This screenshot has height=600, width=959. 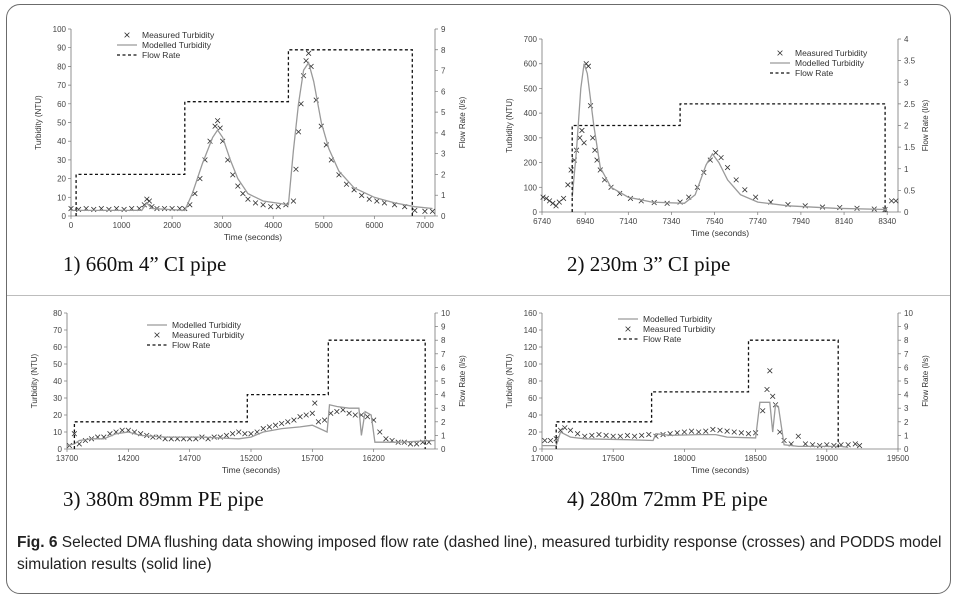 What do you see at coordinates (532, 432) in the screenshot?
I see `y-left-tick-label: 20` at bounding box center [532, 432].